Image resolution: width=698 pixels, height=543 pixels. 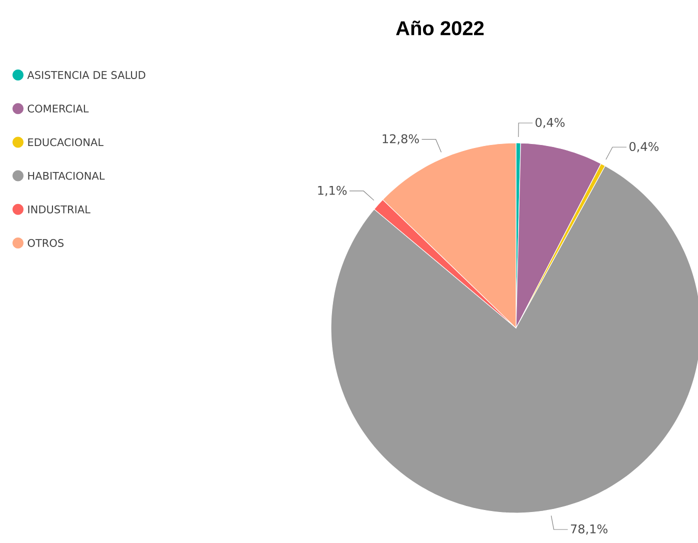 I want to click on data-label: 12,8%, so click(x=400, y=139).